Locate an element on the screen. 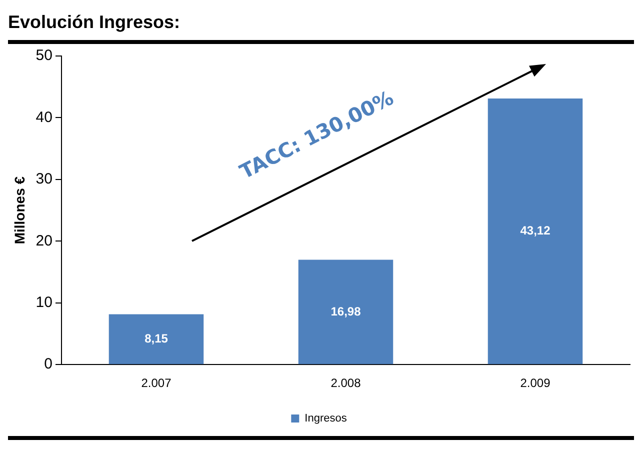 The image size is (642, 459). y-tick-label: 30 is located at coordinates (44, 179).